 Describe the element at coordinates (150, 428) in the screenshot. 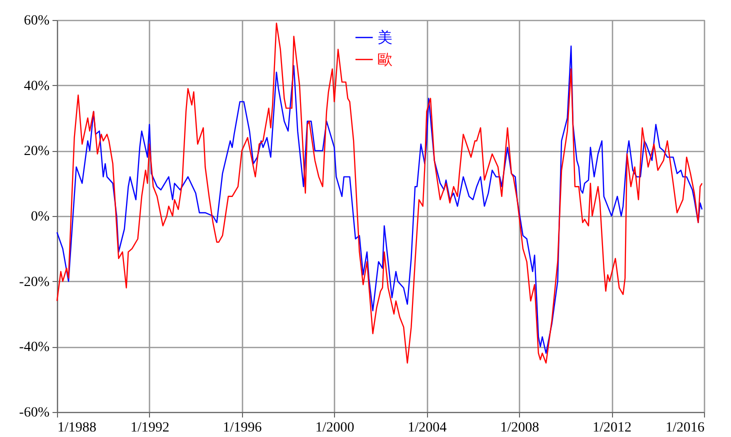

I see `x-tick-label: 1/1992` at that location.